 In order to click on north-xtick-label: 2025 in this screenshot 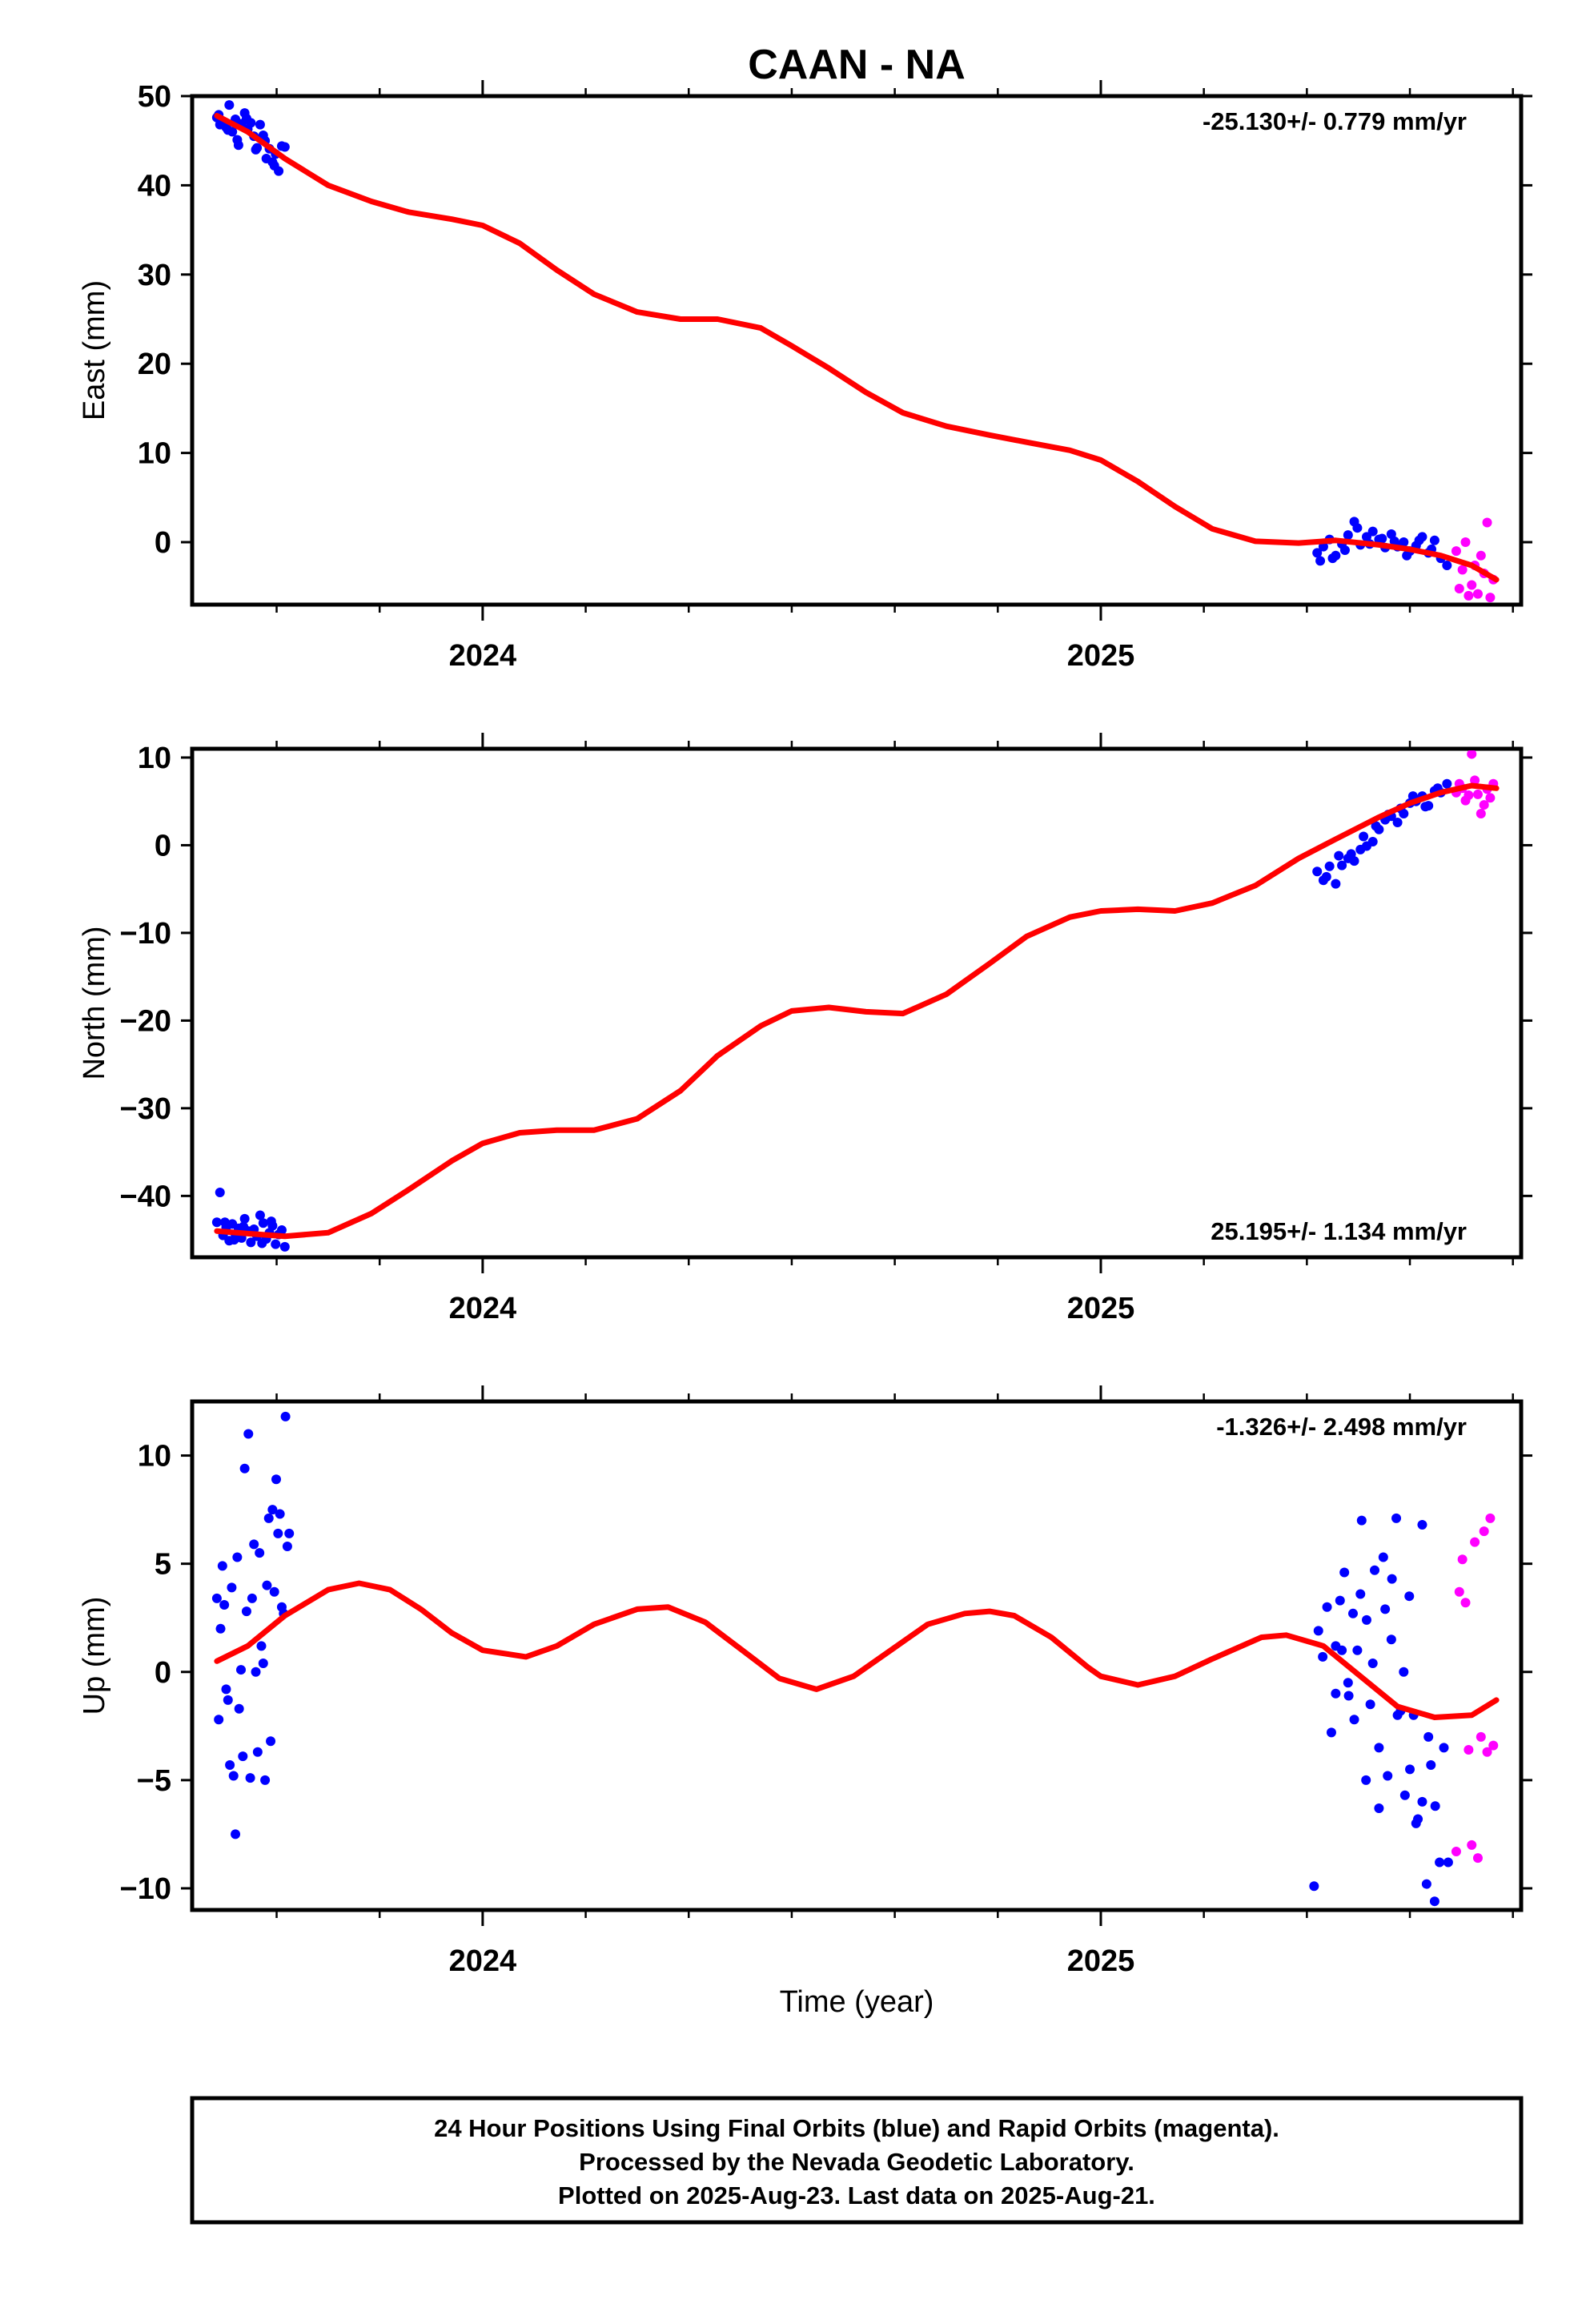, I will do `click(1101, 1308)`.